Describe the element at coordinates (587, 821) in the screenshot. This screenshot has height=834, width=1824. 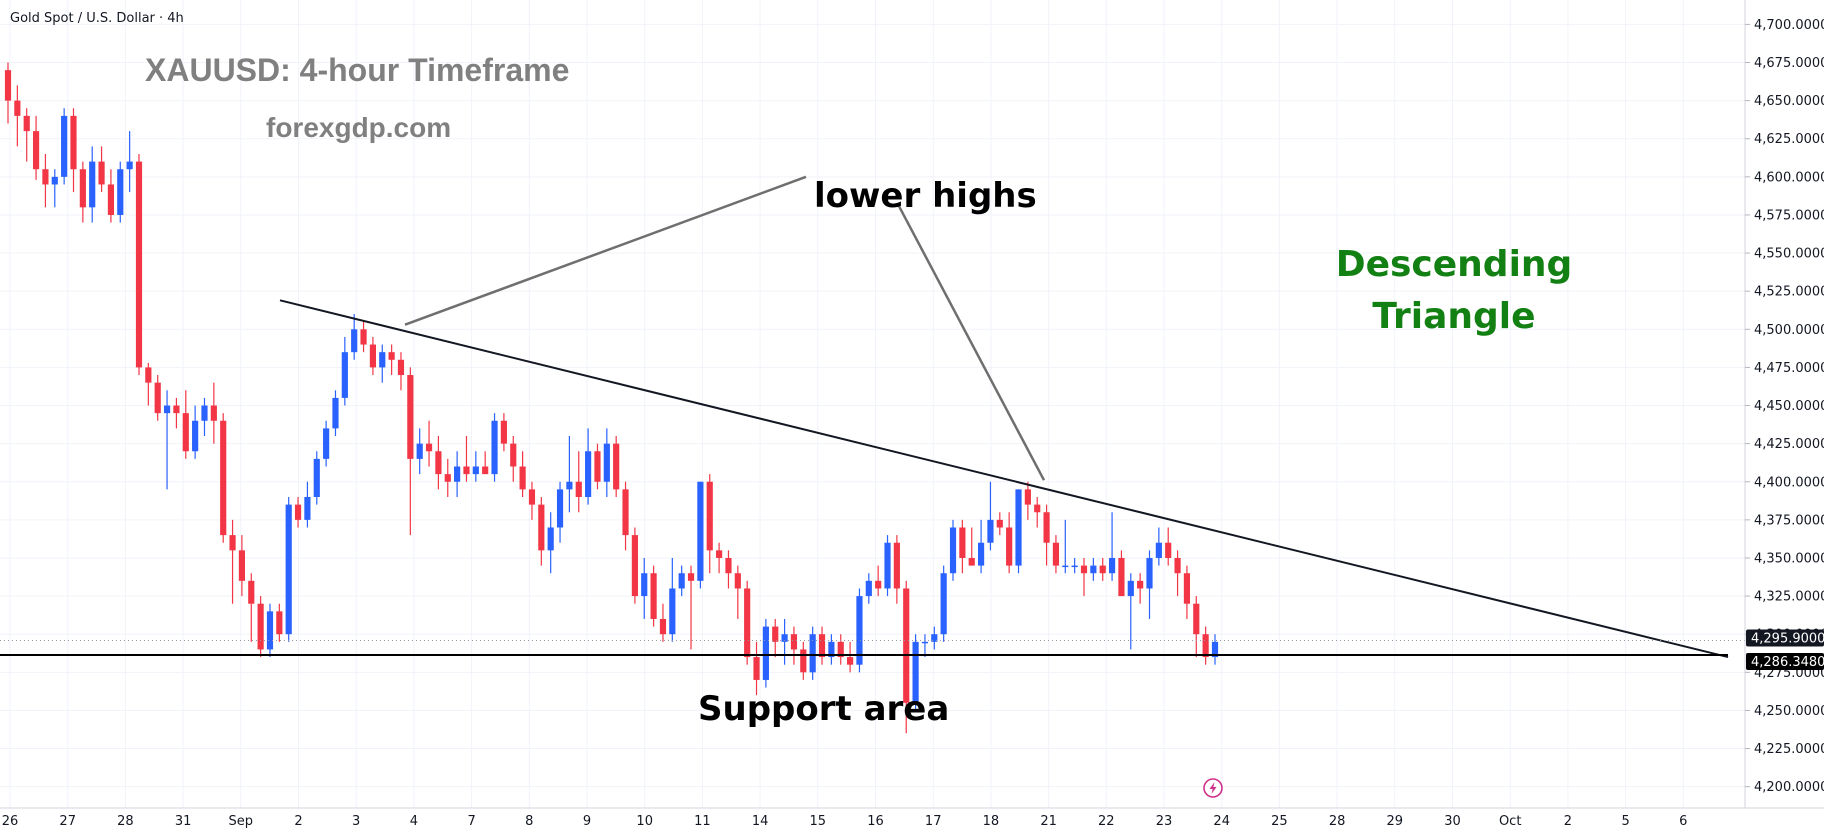
I see `x-tick-label: 9` at that location.